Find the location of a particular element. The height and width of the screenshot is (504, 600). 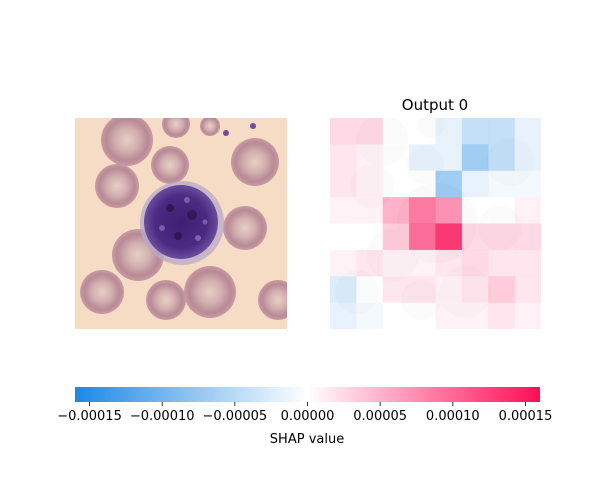

colorbar-tick-label: 0.00005 is located at coordinates (380, 416).